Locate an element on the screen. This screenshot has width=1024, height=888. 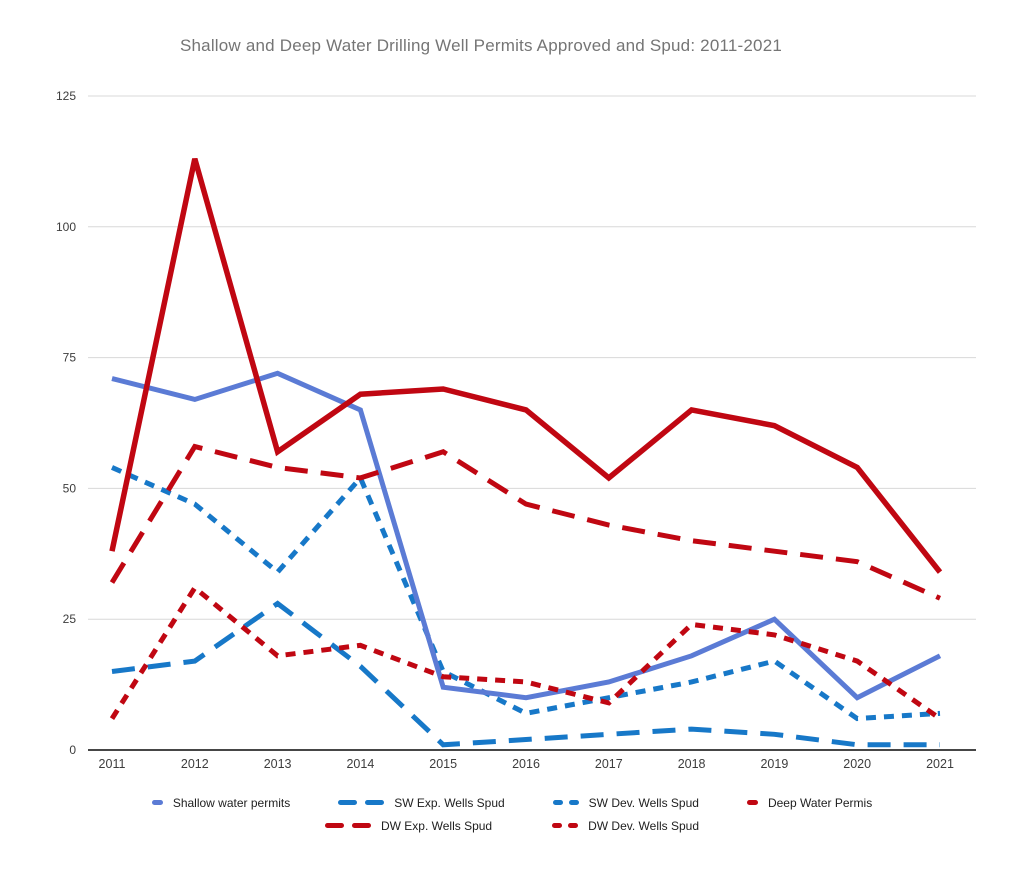
x-tick-label: 2011 is located at coordinates (112, 764).